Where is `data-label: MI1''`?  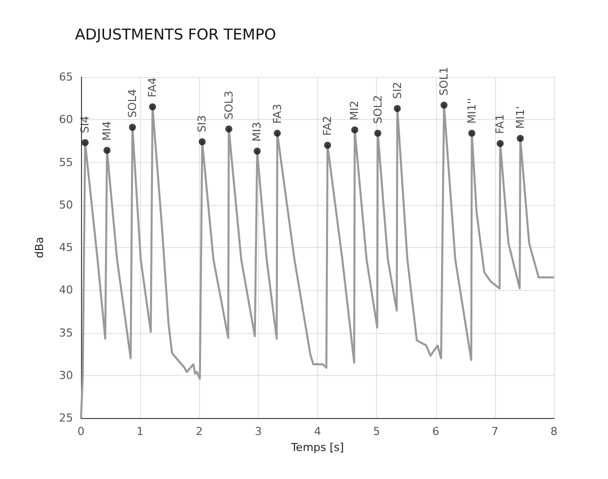
data-label: MI1'' is located at coordinates (471, 111).